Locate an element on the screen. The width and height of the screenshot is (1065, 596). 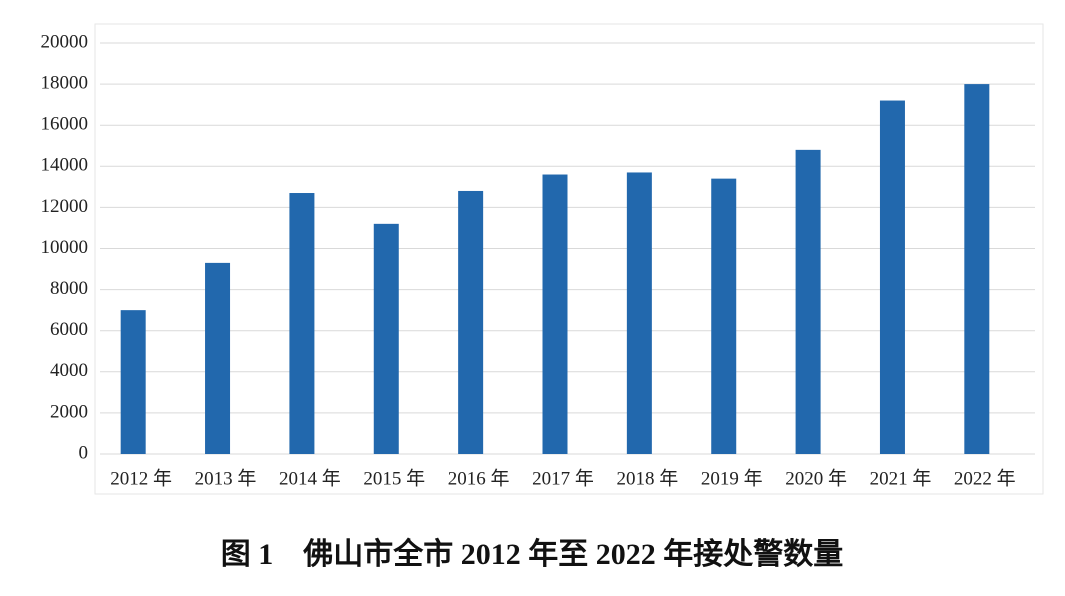
chart-title: 图 1 佛山市全市 2012 年至 2022 年接处警数量 is located at coordinates (532, 554).